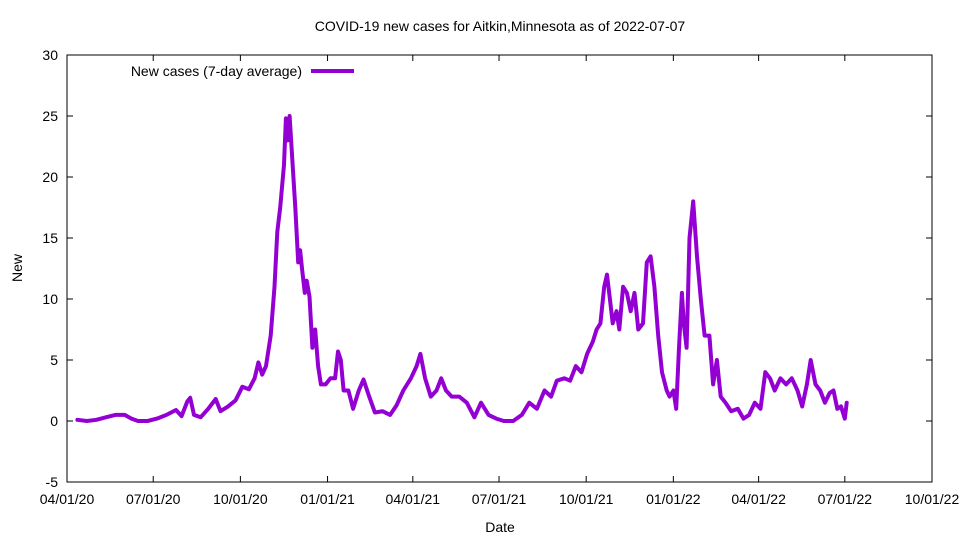 Image resolution: width=960 pixels, height=540 pixels. I want to click on y-tick-label: 5, so click(54, 360).